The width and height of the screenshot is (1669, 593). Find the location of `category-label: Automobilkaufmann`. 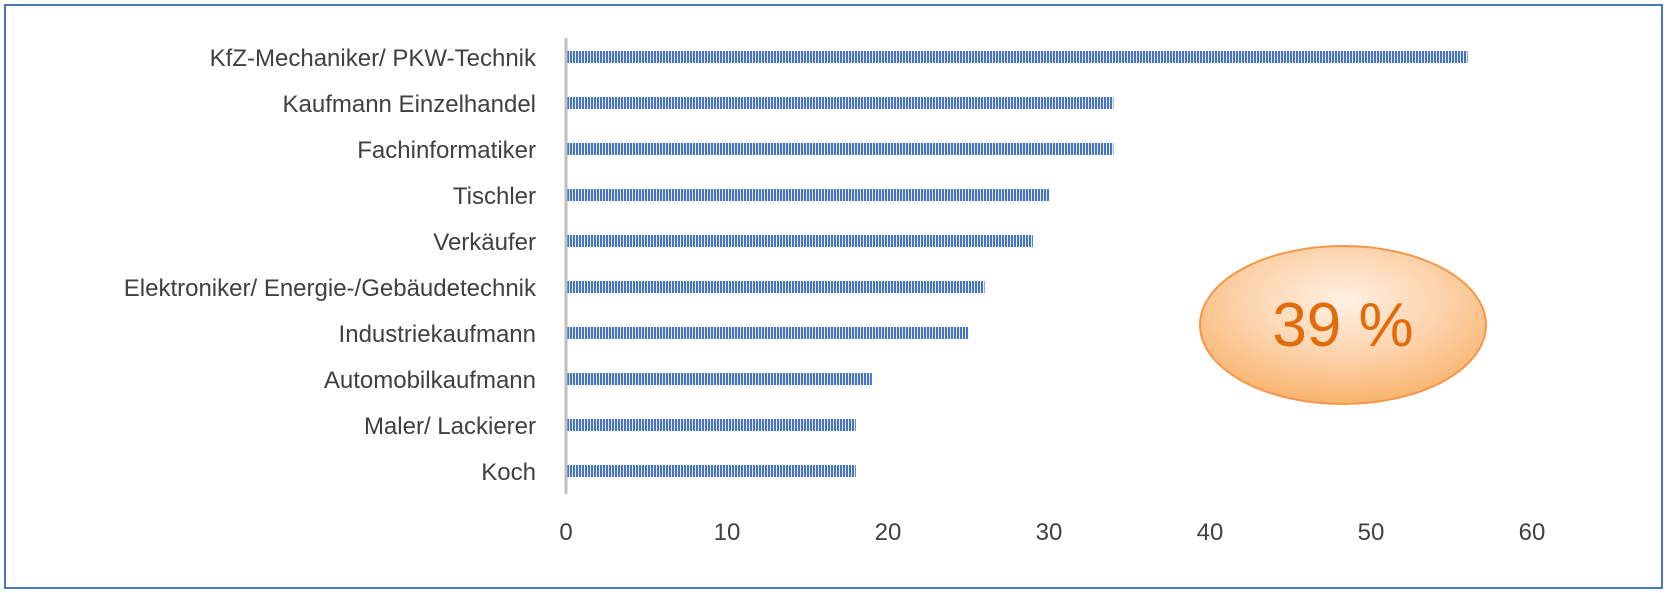

category-label: Automobilkaufmann is located at coordinates (430, 380).